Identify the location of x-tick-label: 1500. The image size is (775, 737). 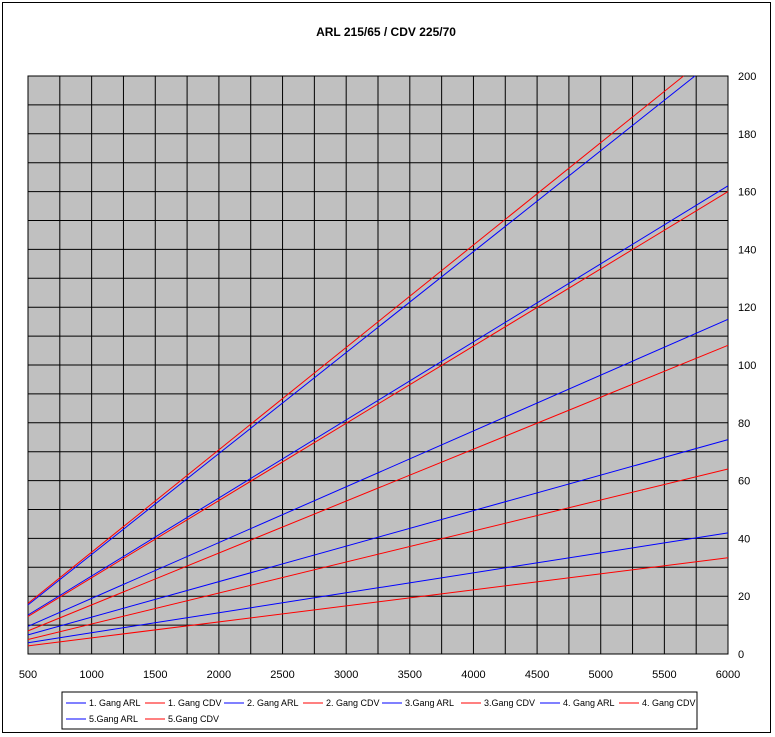
(155, 675).